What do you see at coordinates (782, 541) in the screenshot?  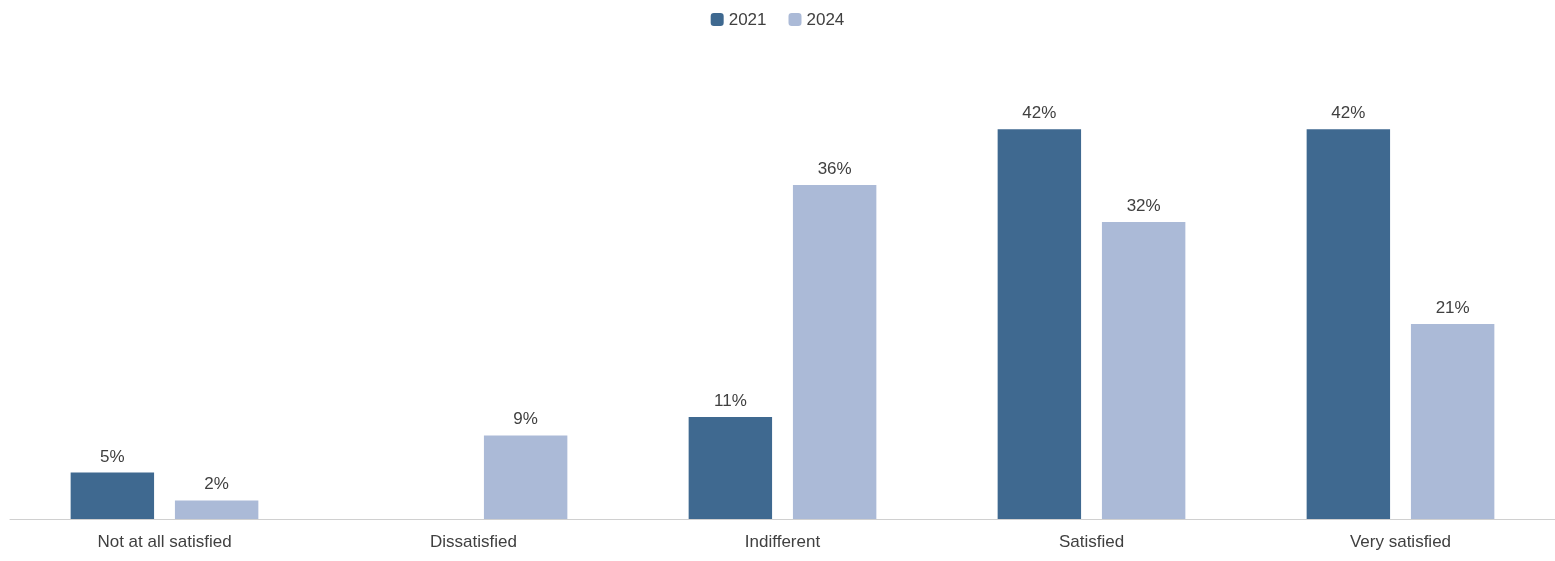 I see `x-tick-label: Indifferent` at bounding box center [782, 541].